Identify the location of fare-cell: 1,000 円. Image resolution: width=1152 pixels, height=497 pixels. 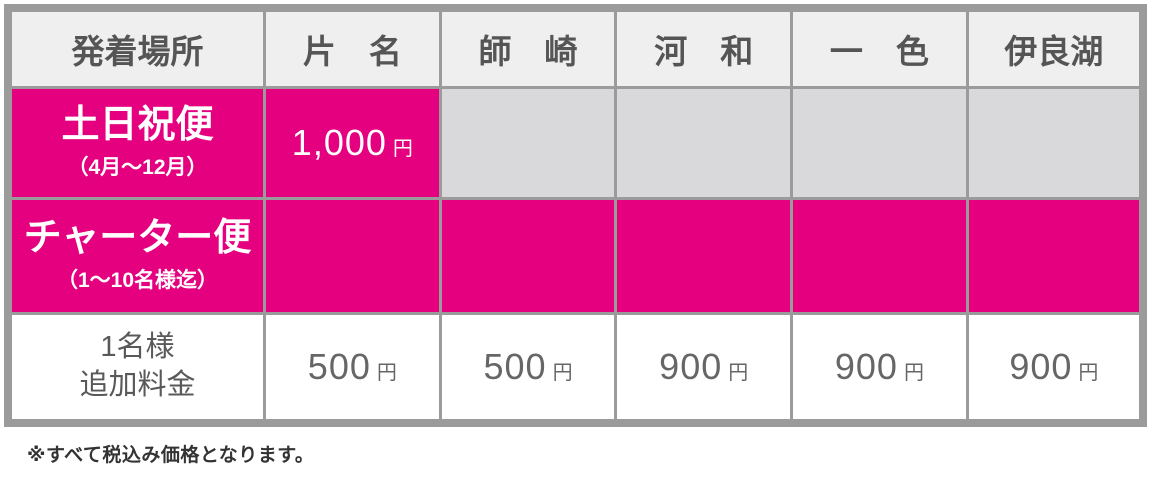
(352, 143).